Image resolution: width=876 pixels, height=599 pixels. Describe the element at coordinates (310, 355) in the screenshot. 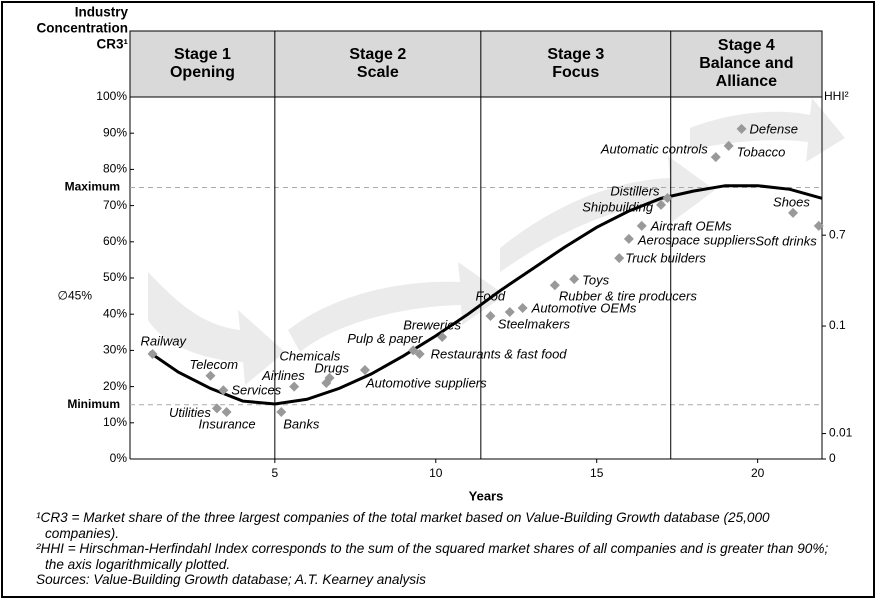

I see `point-label: Chemicals` at that location.